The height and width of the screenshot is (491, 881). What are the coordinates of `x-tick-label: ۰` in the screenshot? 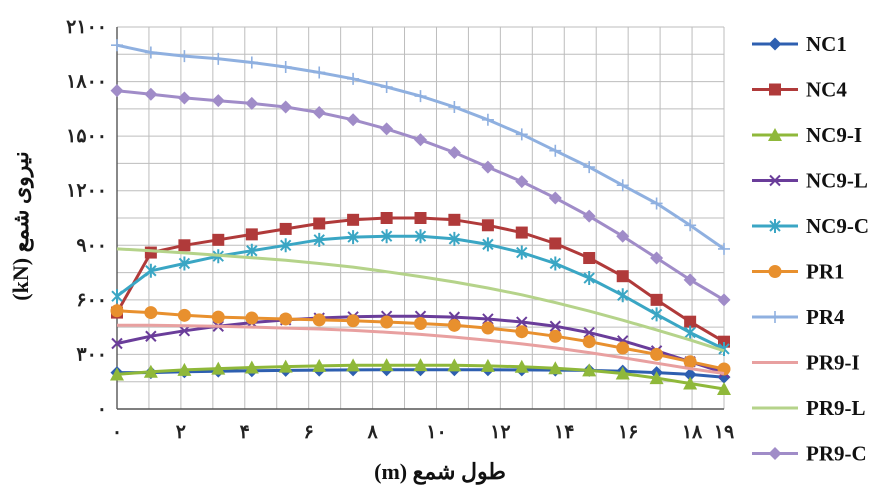 It's located at (117, 432).